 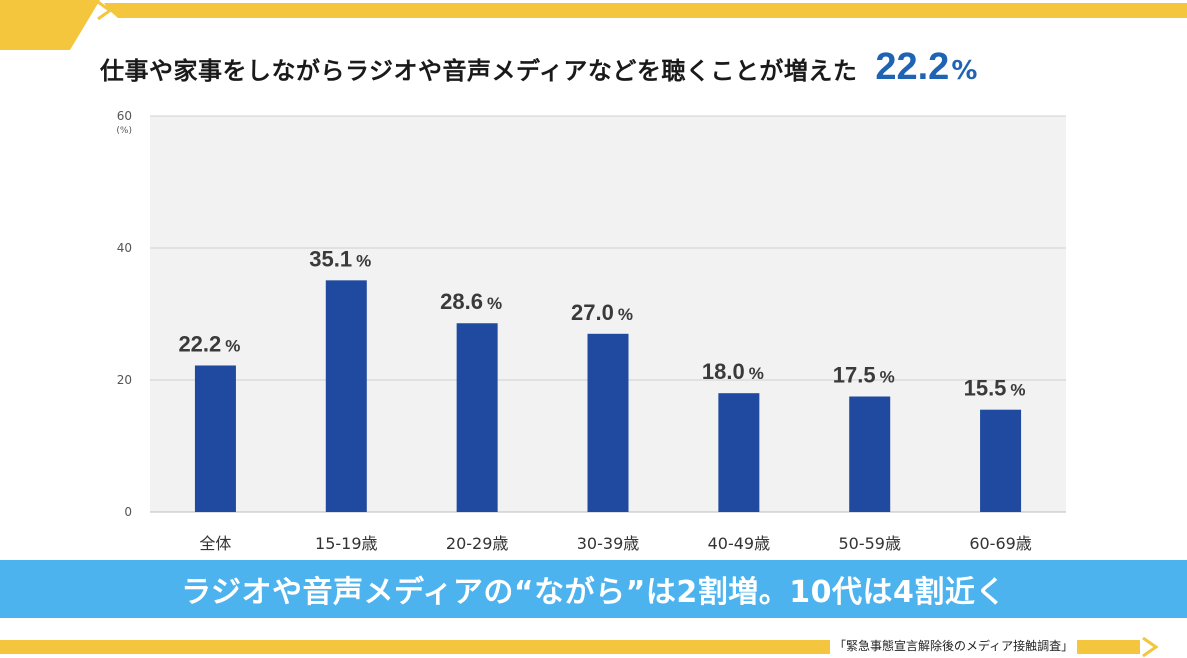 What do you see at coordinates (1000, 543) in the screenshot?
I see `x-category-label: 60-69歳` at bounding box center [1000, 543].